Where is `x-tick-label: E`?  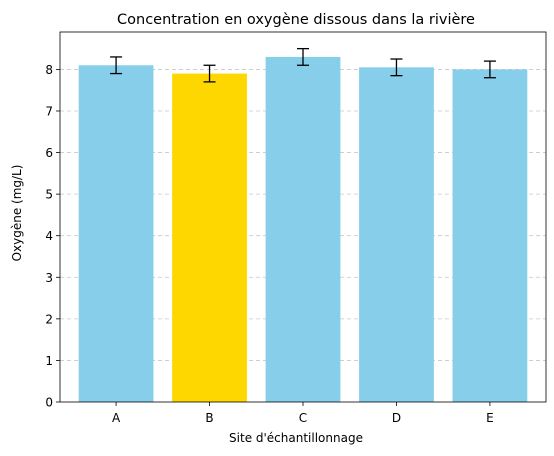 x-tick-label: E is located at coordinates (490, 418).